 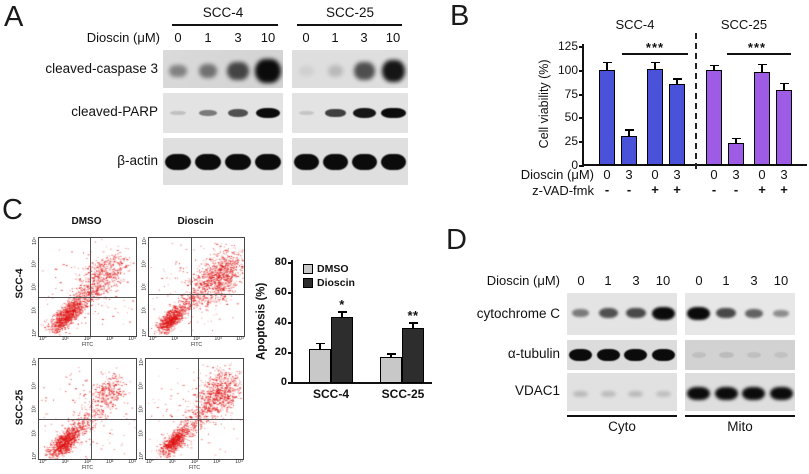 I want to click on significance-star: *, so click(x=342, y=304).